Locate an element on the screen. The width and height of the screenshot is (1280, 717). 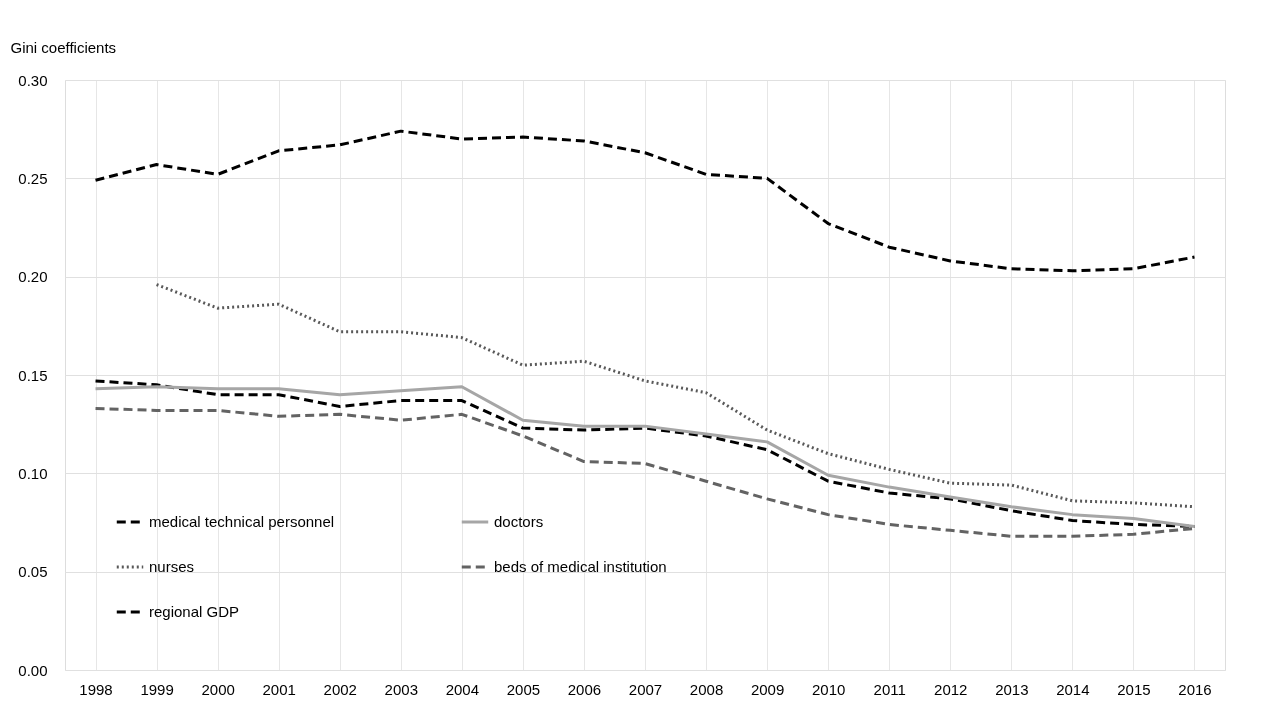
legend-label: regional GDP is located at coordinates (194, 611).